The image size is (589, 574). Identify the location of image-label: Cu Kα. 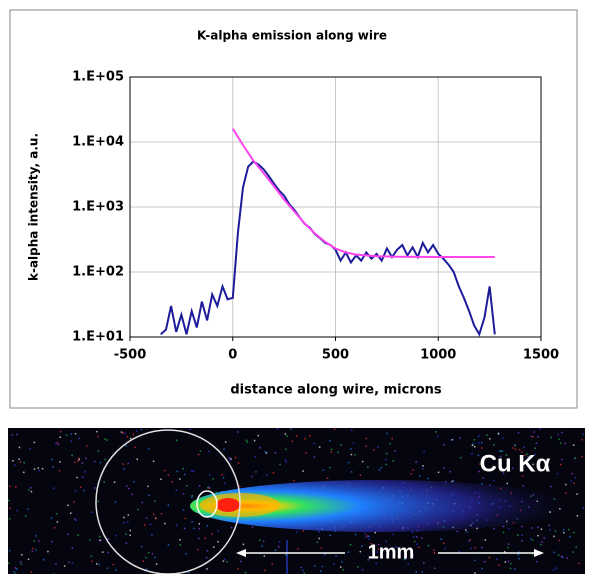
(515, 463).